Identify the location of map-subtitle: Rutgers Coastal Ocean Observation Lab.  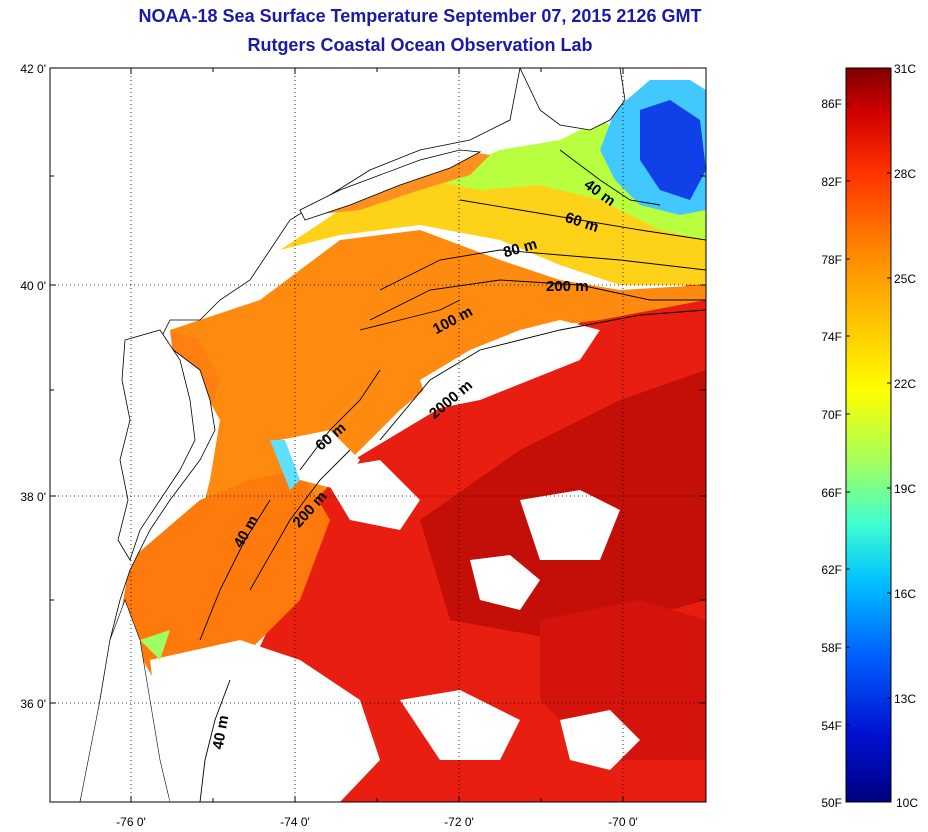
(420, 45).